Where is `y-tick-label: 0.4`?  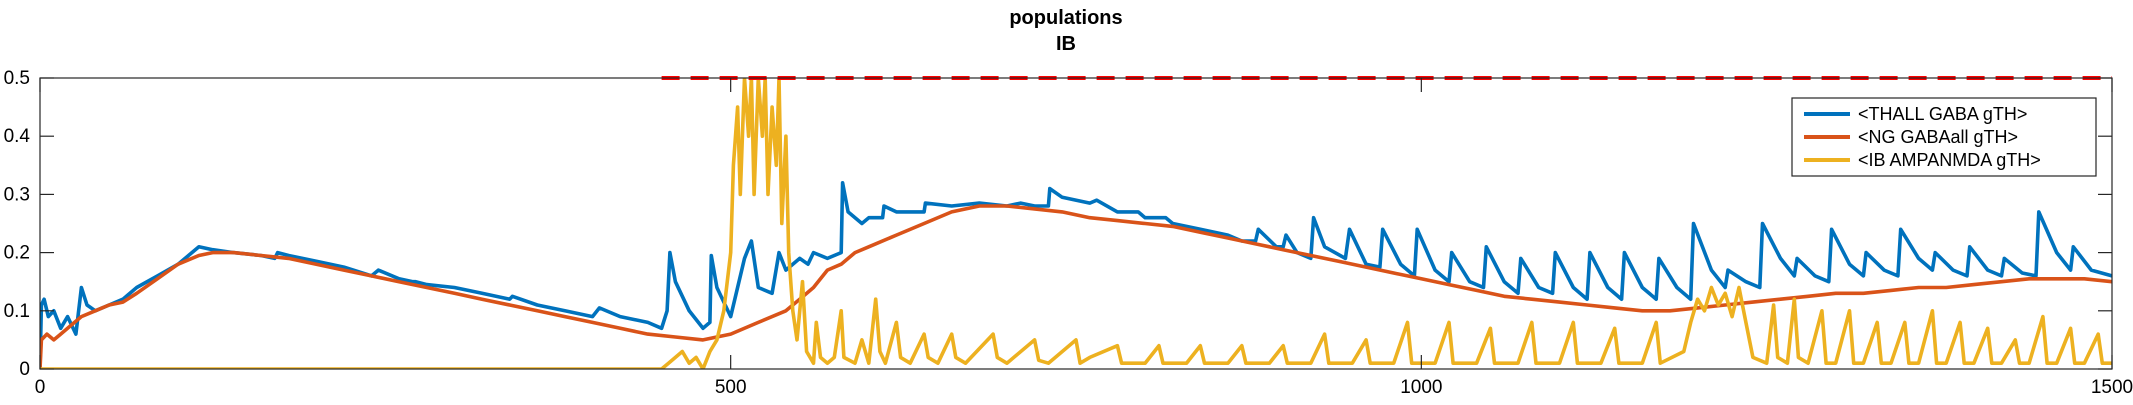
y-tick-label: 0.4 is located at coordinates (17, 136).